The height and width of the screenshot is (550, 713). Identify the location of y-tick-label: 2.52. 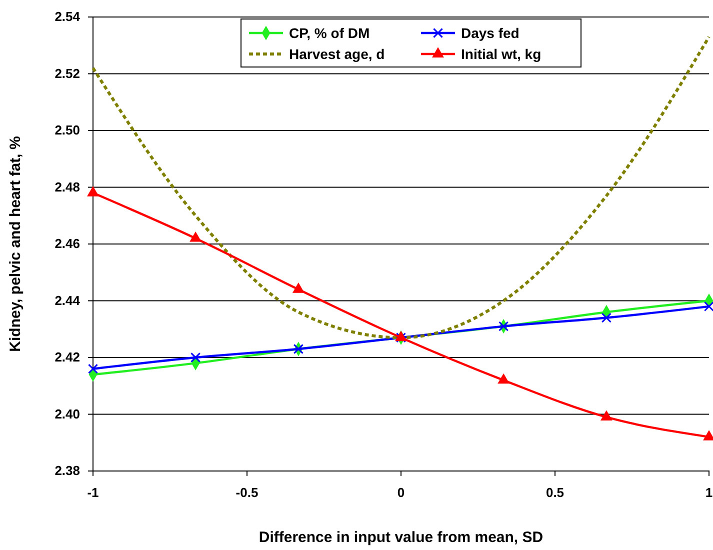
(67, 73).